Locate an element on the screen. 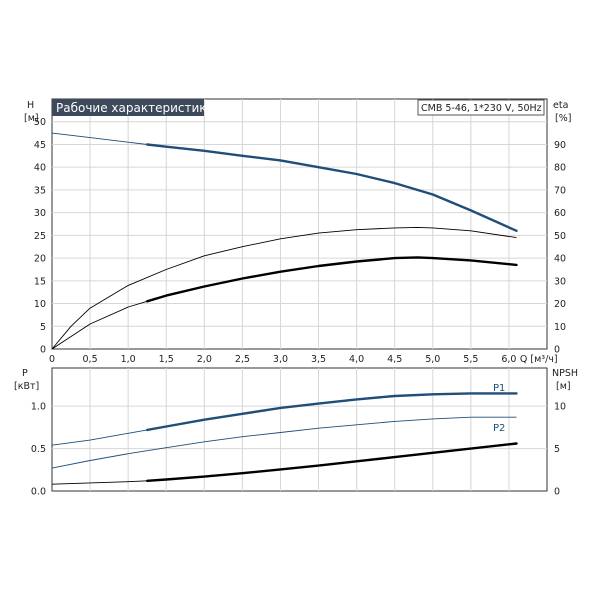  y-right-axis-unit: [%] is located at coordinates (563, 118).